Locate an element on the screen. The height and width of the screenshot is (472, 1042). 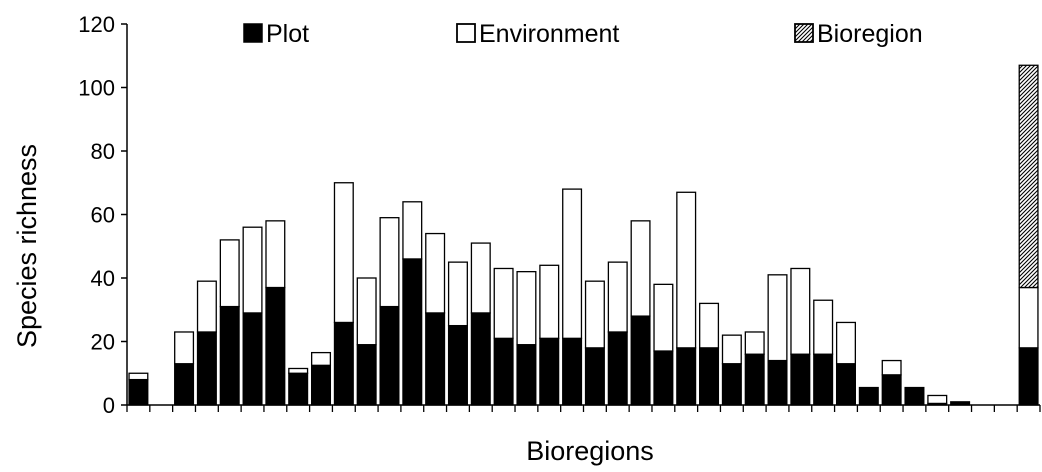
bar-14-plot-segment is located at coordinates (435, 359).